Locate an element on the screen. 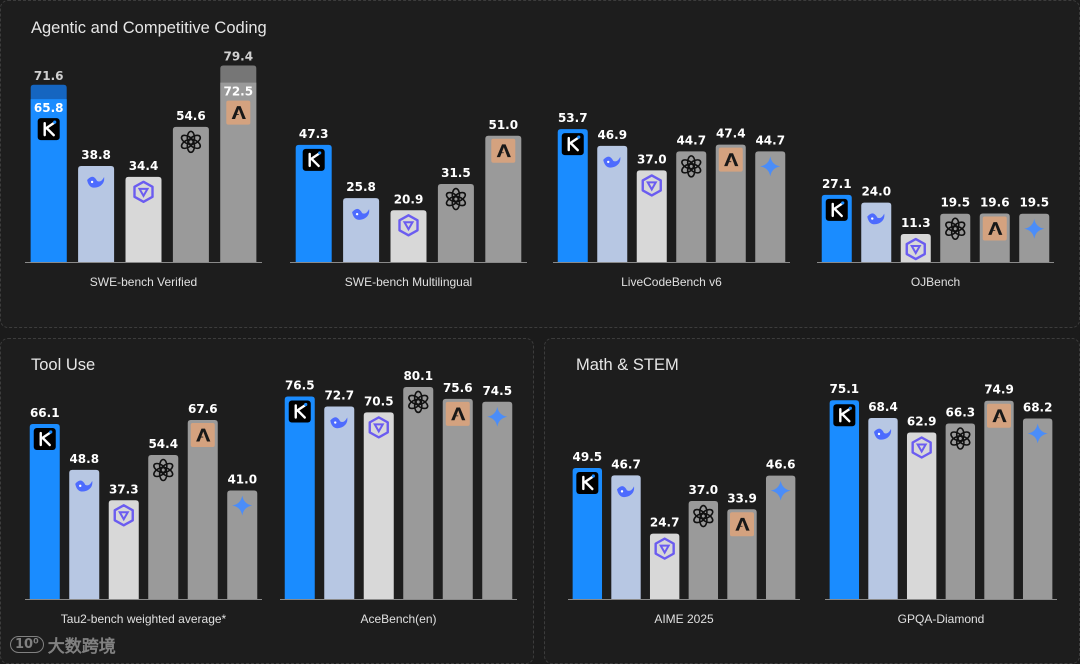  value-label: 46.9 is located at coordinates (612, 135).